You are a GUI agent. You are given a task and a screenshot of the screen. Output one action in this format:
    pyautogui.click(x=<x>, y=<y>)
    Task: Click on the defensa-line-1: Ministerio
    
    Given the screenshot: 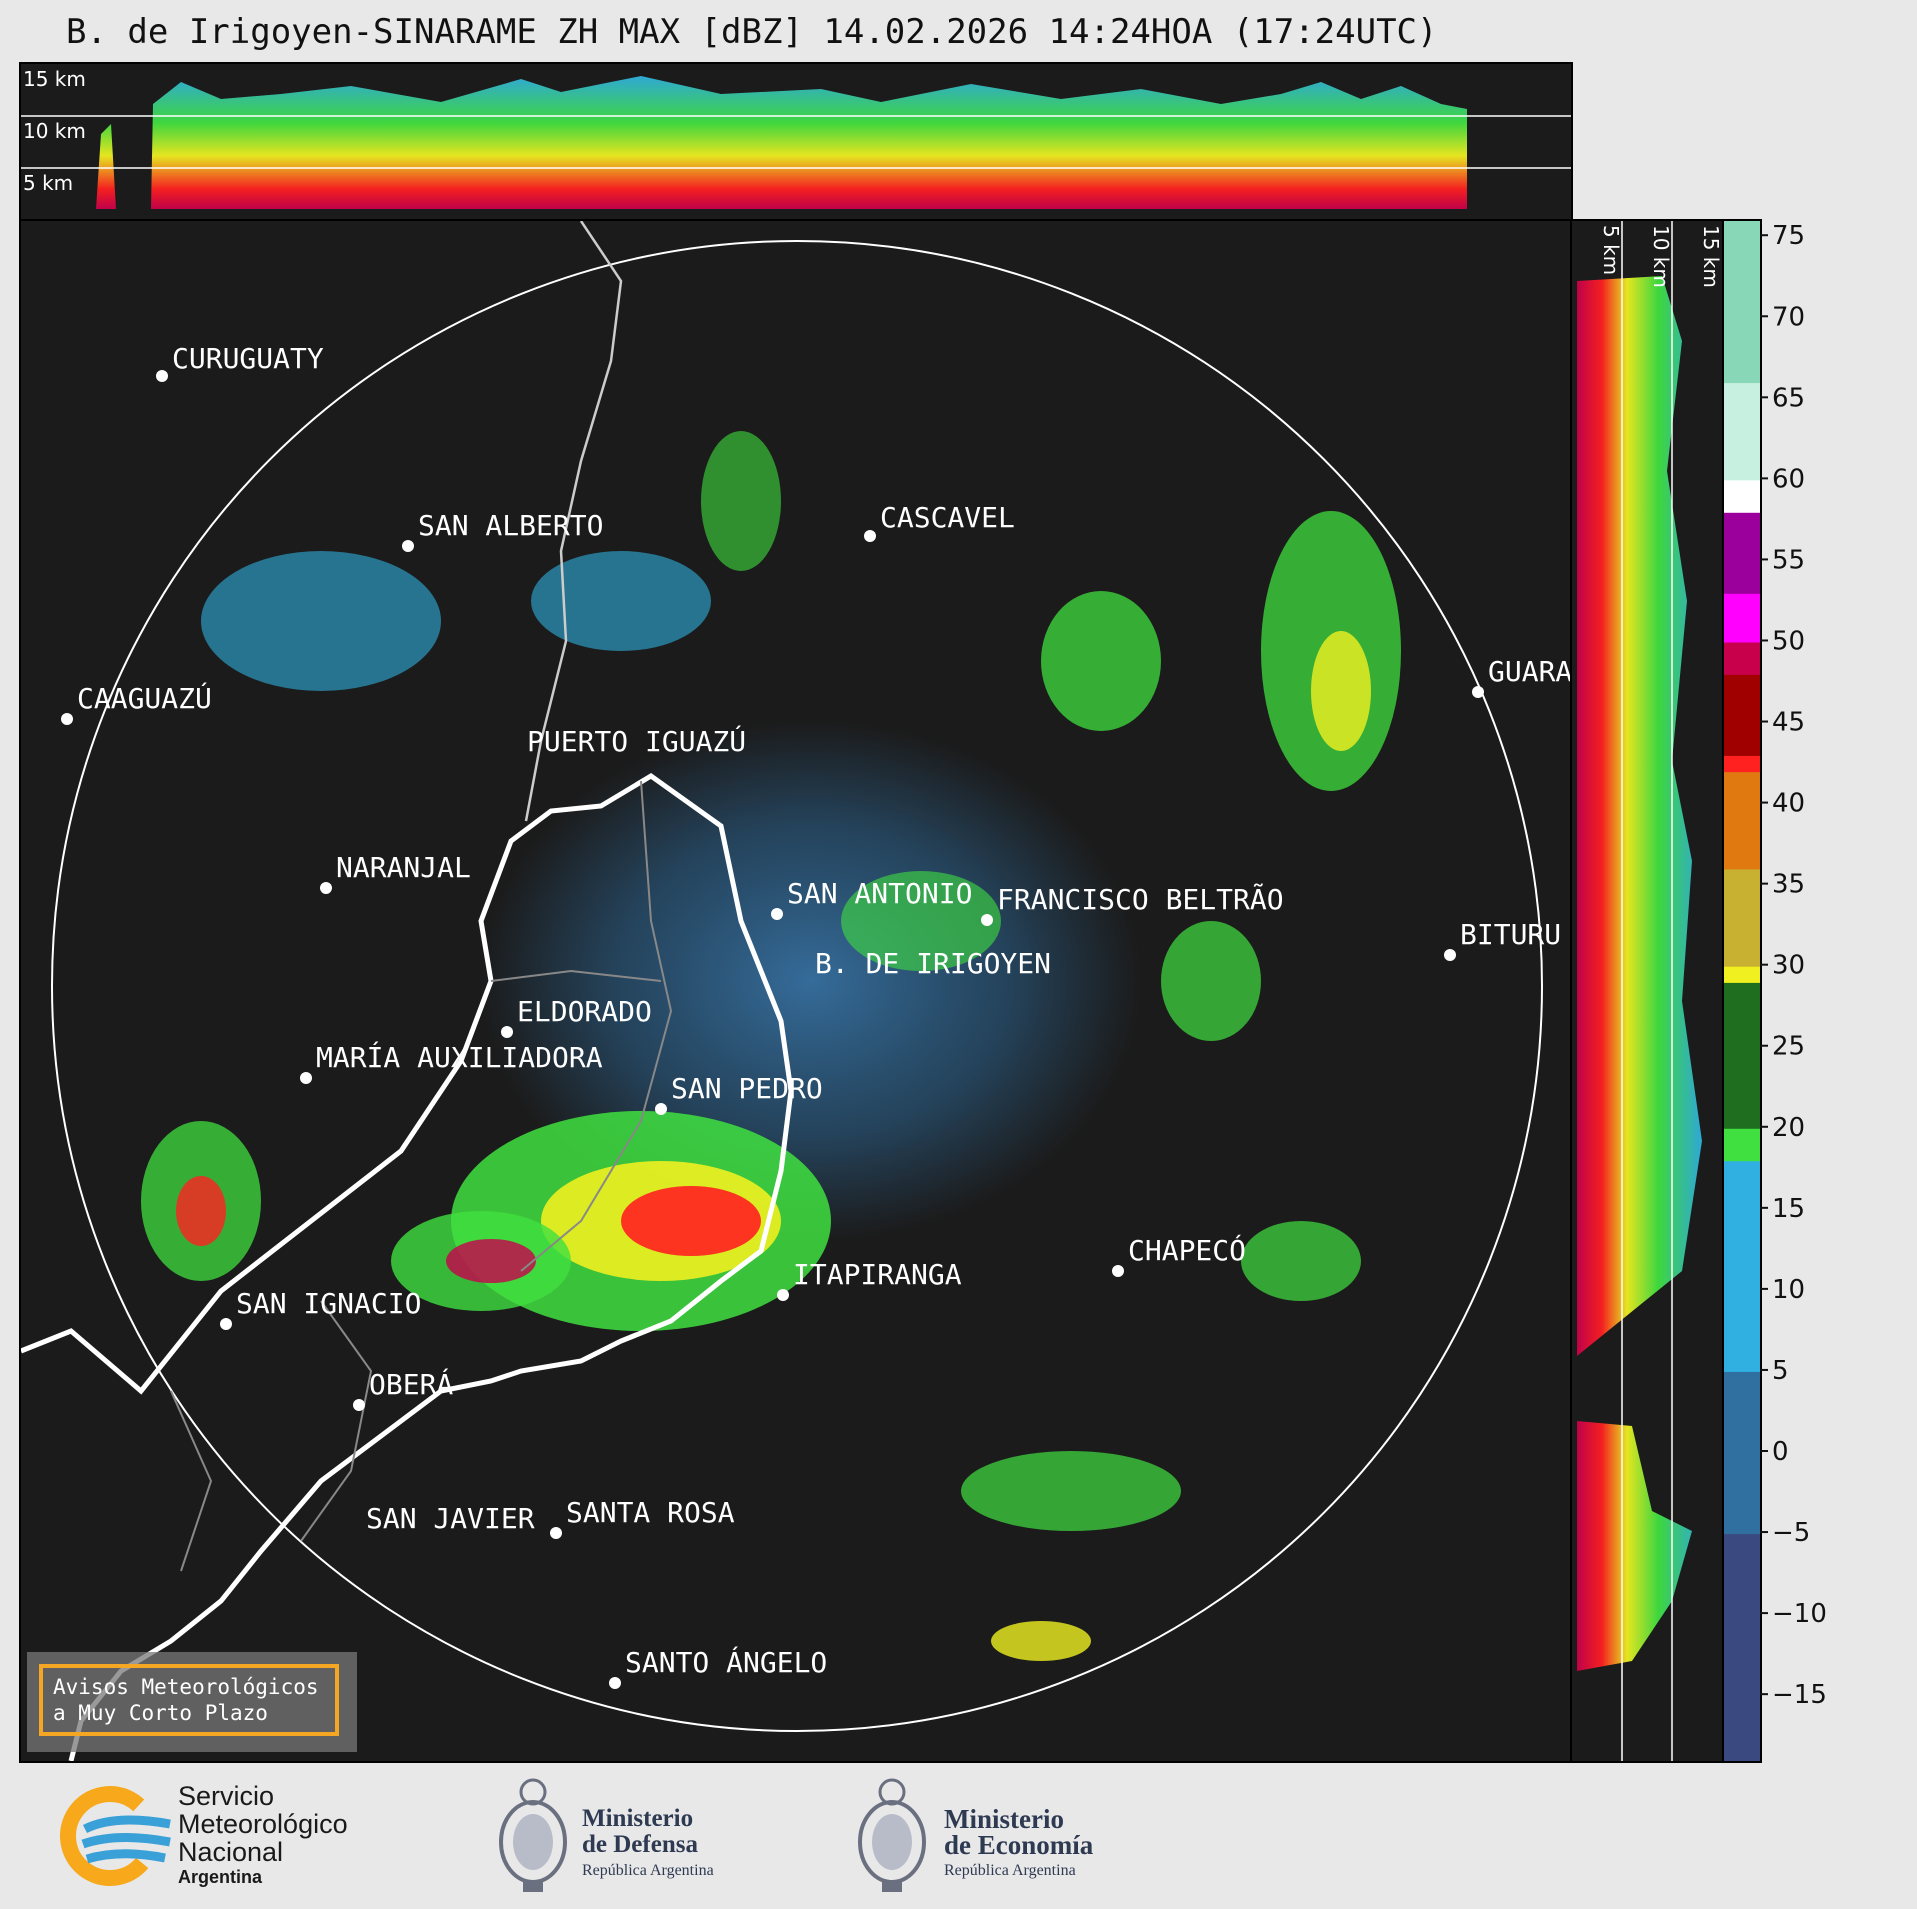 What is the action you would take?
    pyautogui.click(x=638, y=1818)
    